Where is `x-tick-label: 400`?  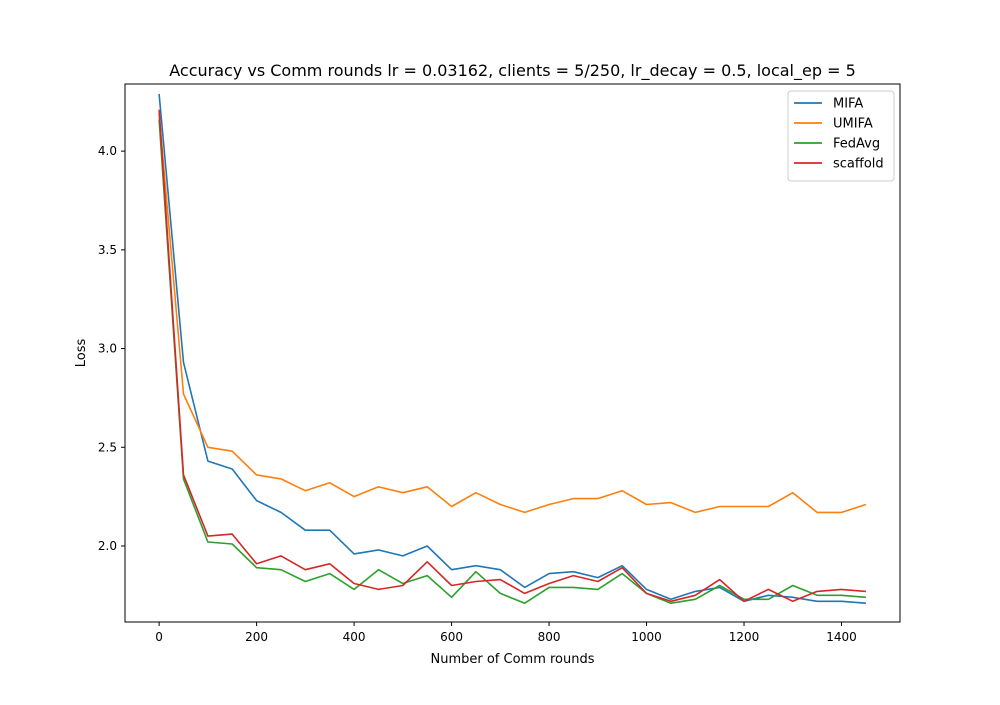 x-tick-label: 400 is located at coordinates (354, 637).